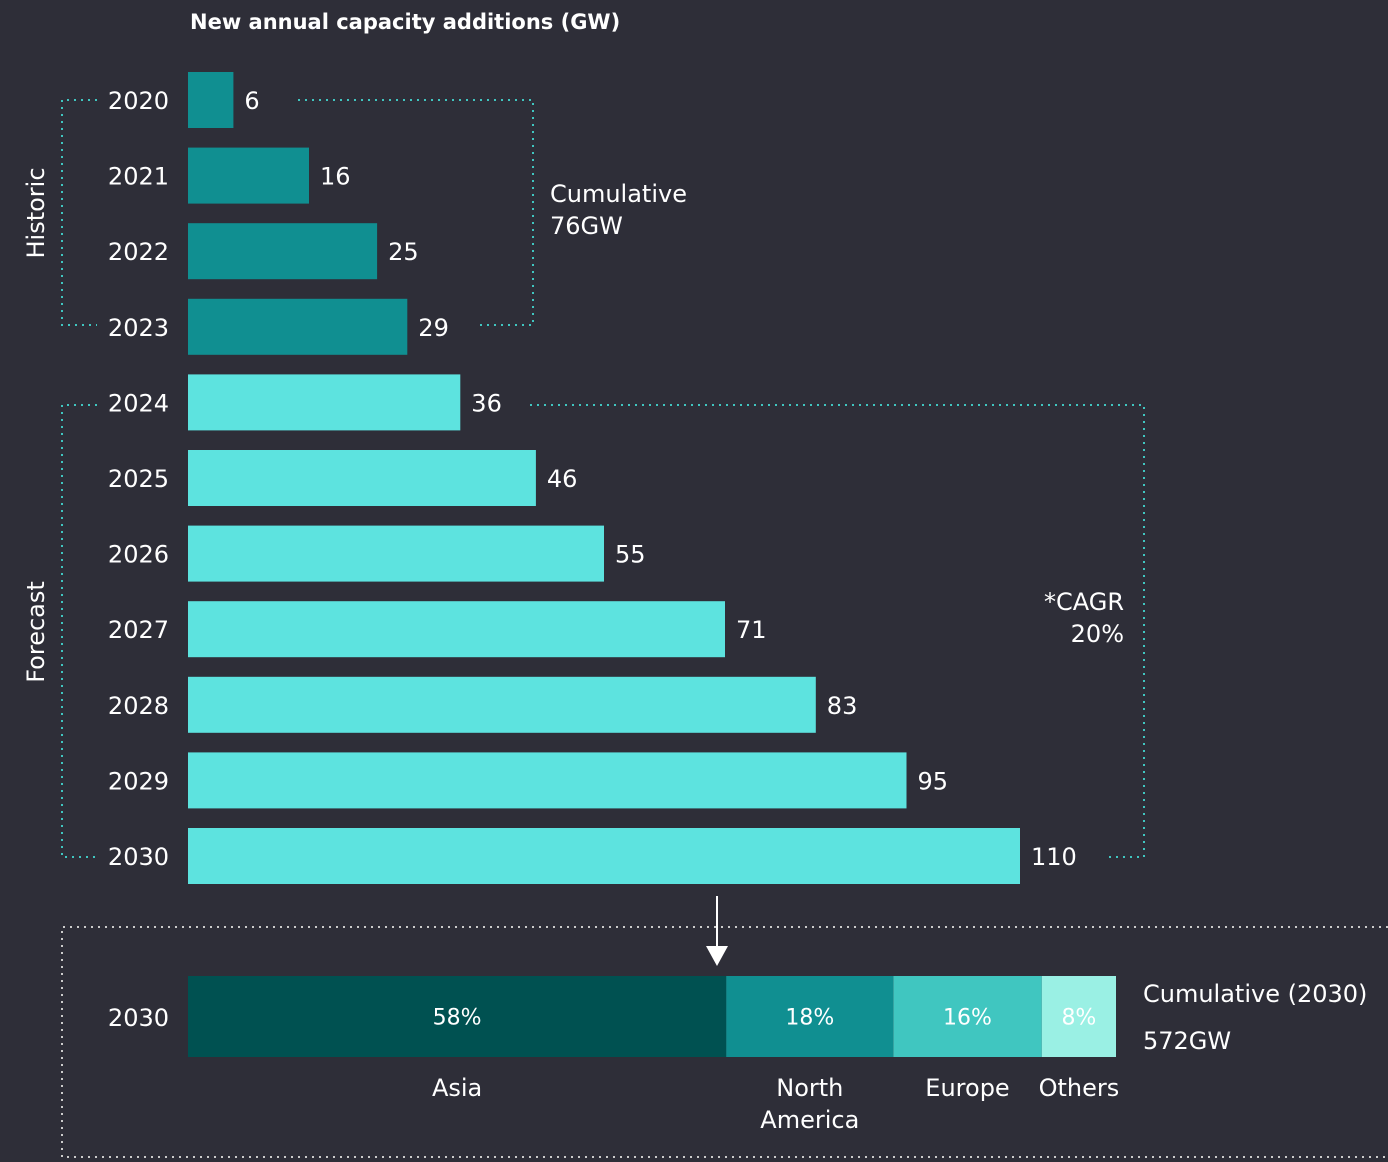 Image resolution: width=1388 pixels, height=1162 pixels. What do you see at coordinates (138, 328) in the screenshot?
I see `year-label-2023: 2023` at bounding box center [138, 328].